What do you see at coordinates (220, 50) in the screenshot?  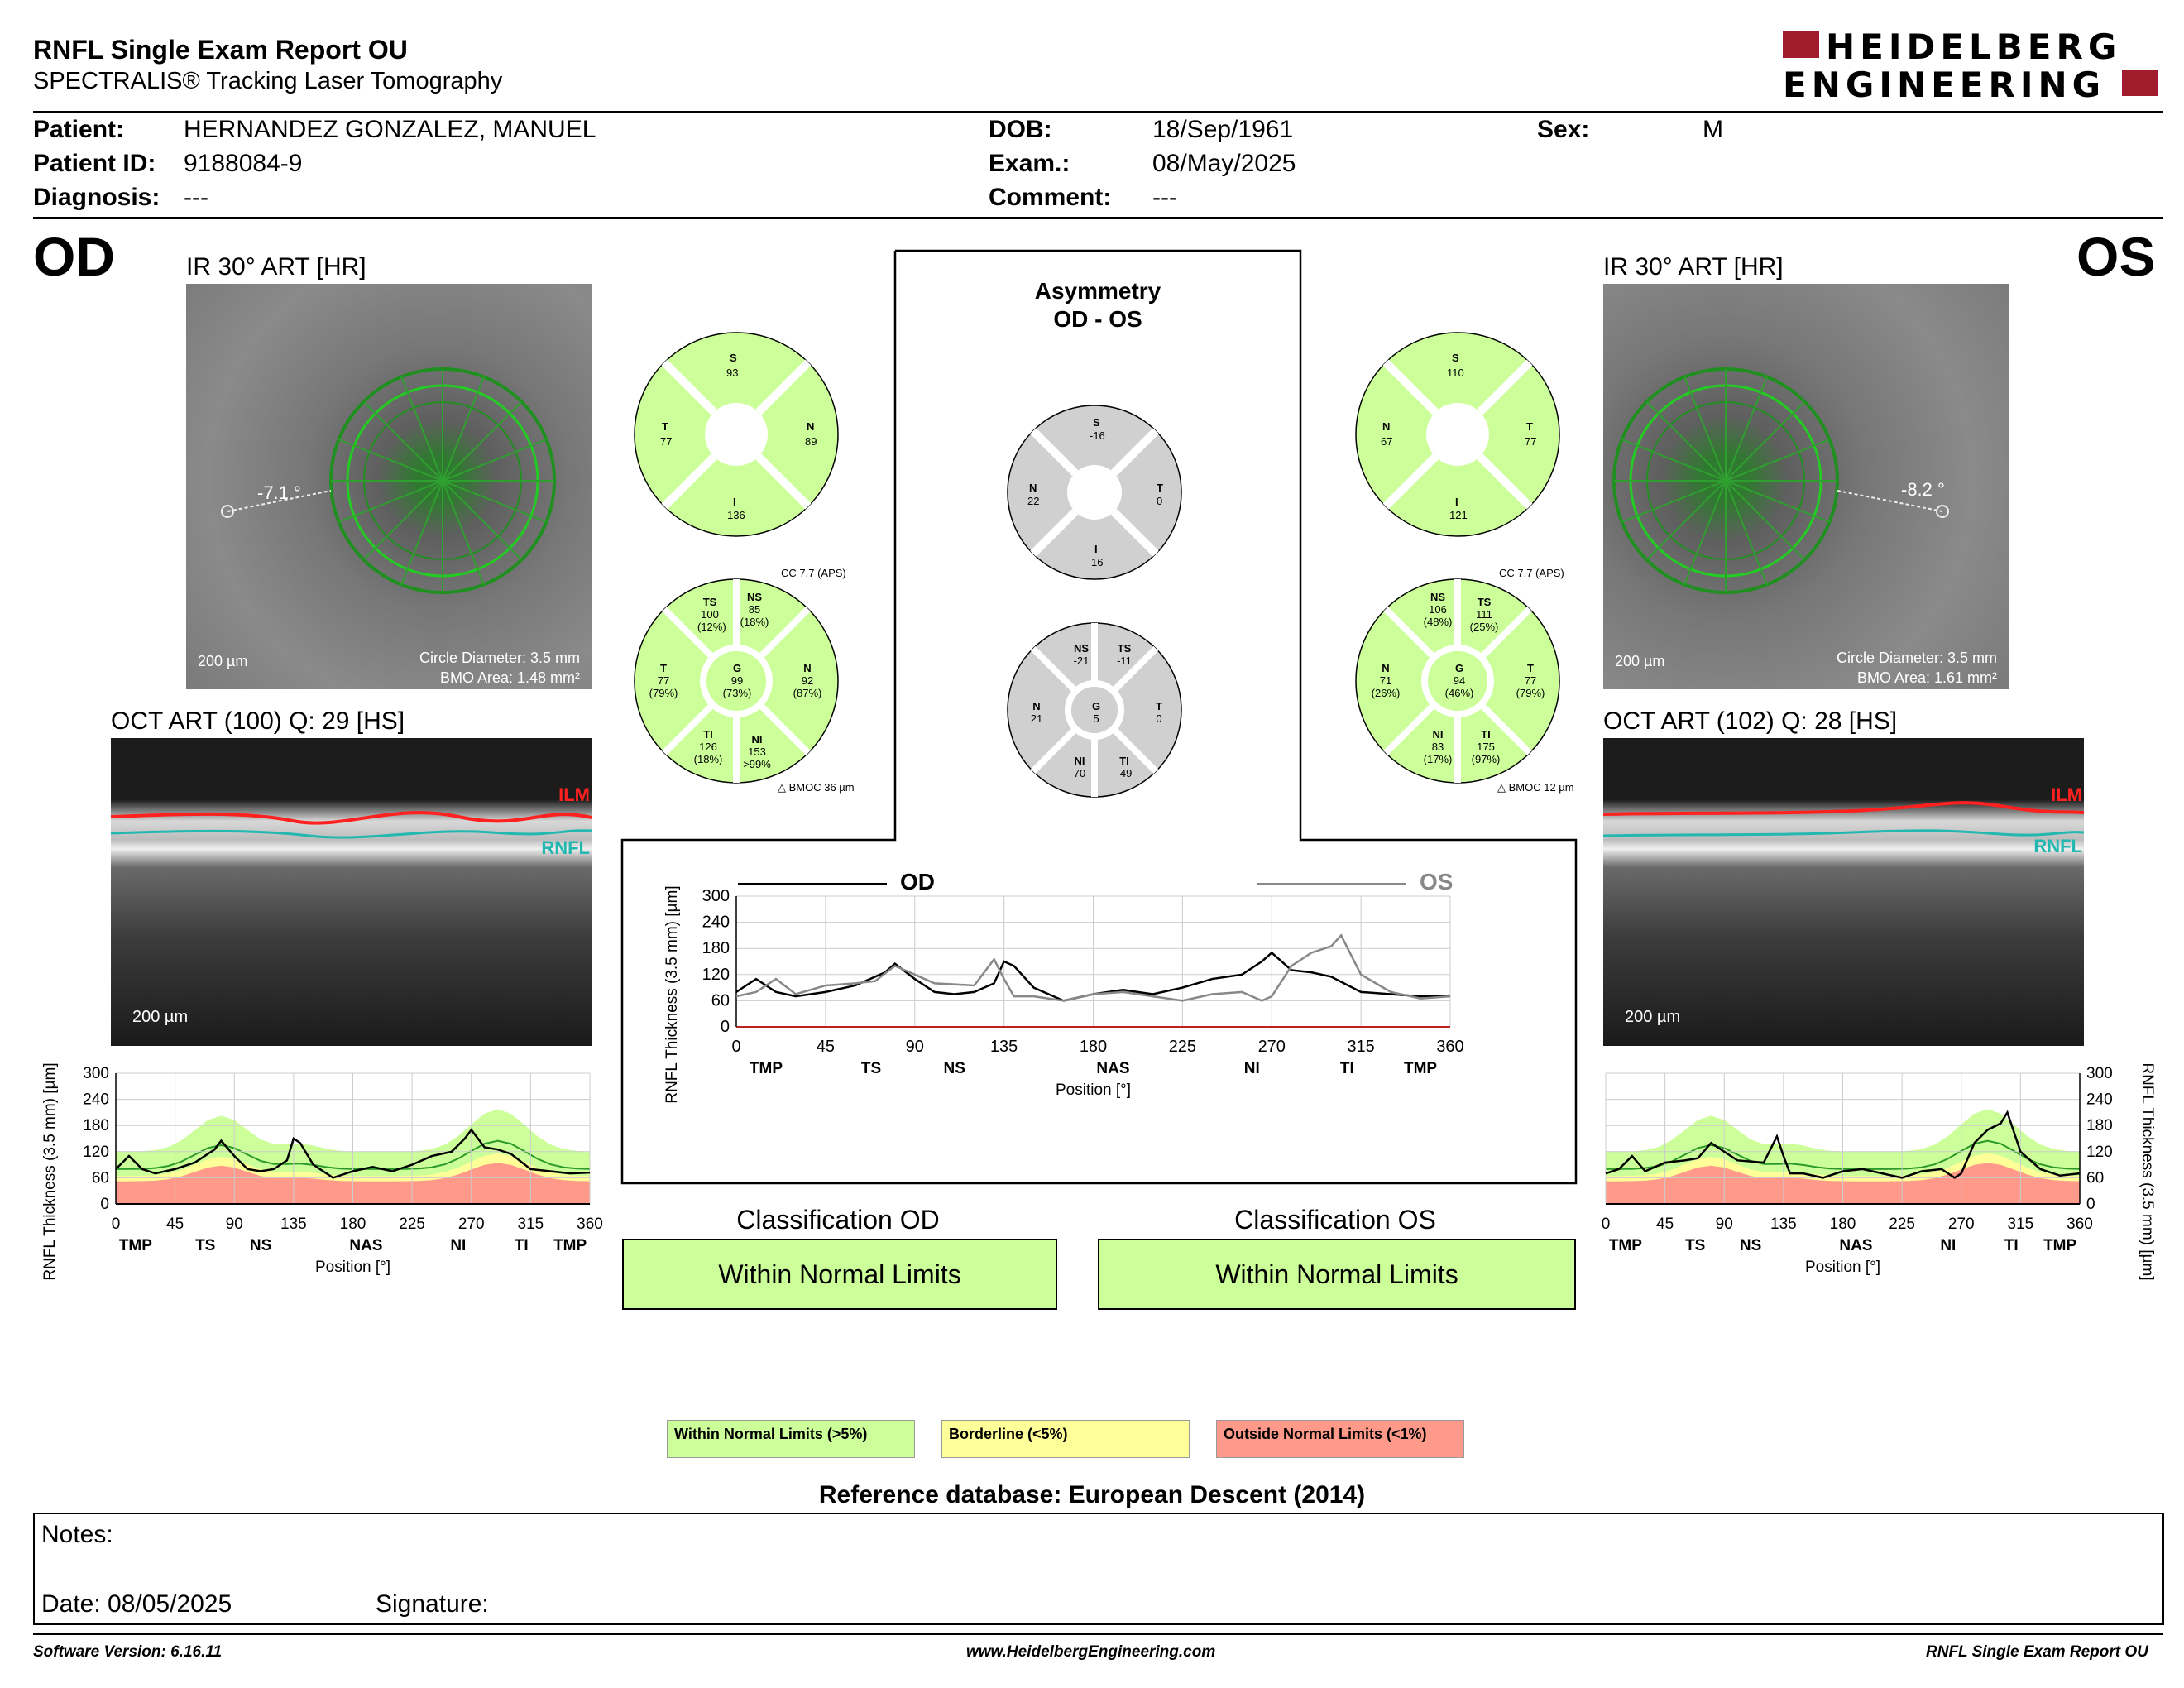 I see `report-title: RNFL Single Exam Report OU` at bounding box center [220, 50].